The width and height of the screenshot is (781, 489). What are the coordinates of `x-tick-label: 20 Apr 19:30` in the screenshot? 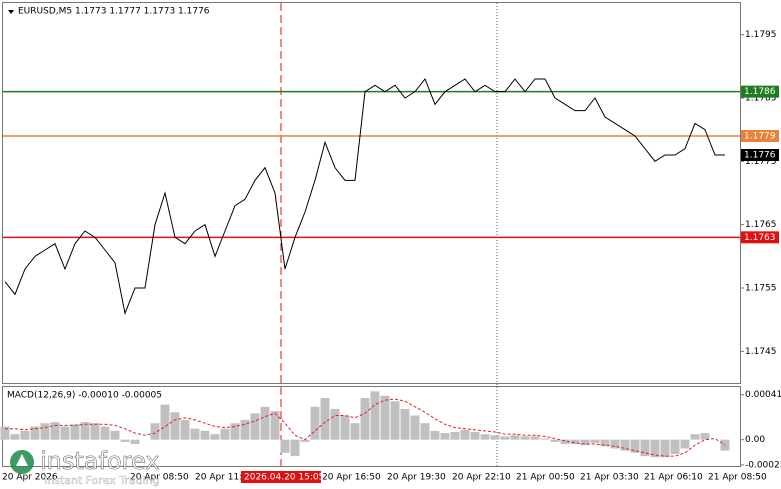 It's located at (416, 478).